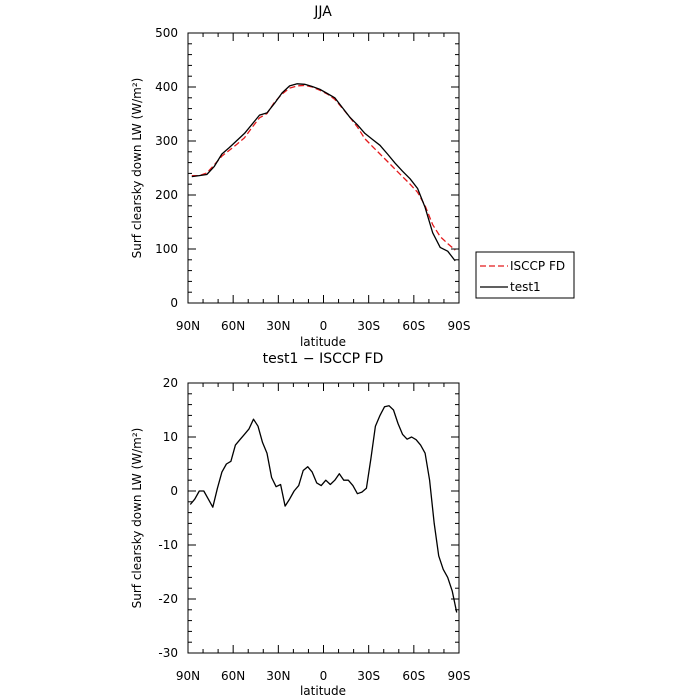 This screenshot has height=700, width=700. Describe the element at coordinates (278, 326) in the screenshot. I see `top-x-tick-label: 30N` at that location.